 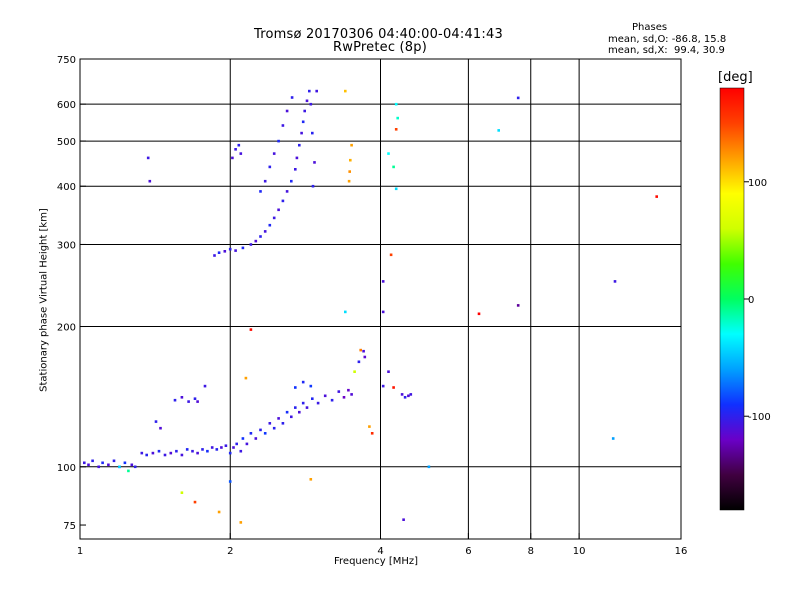 I want to click on stats-o-mode: mean, sd,O: -86.8, 15.8, so click(x=667, y=39).